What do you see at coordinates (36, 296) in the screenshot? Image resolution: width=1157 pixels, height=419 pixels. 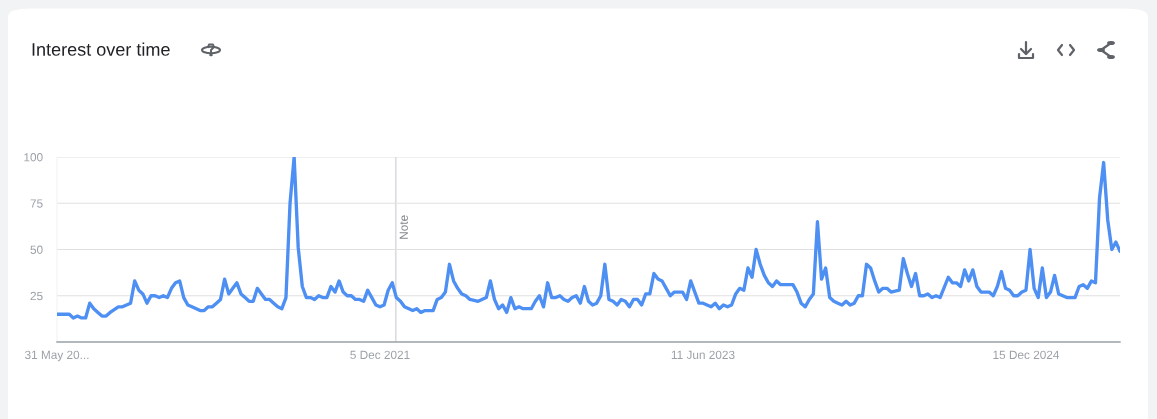 I see `y-tick-label: 25` at bounding box center [36, 296].